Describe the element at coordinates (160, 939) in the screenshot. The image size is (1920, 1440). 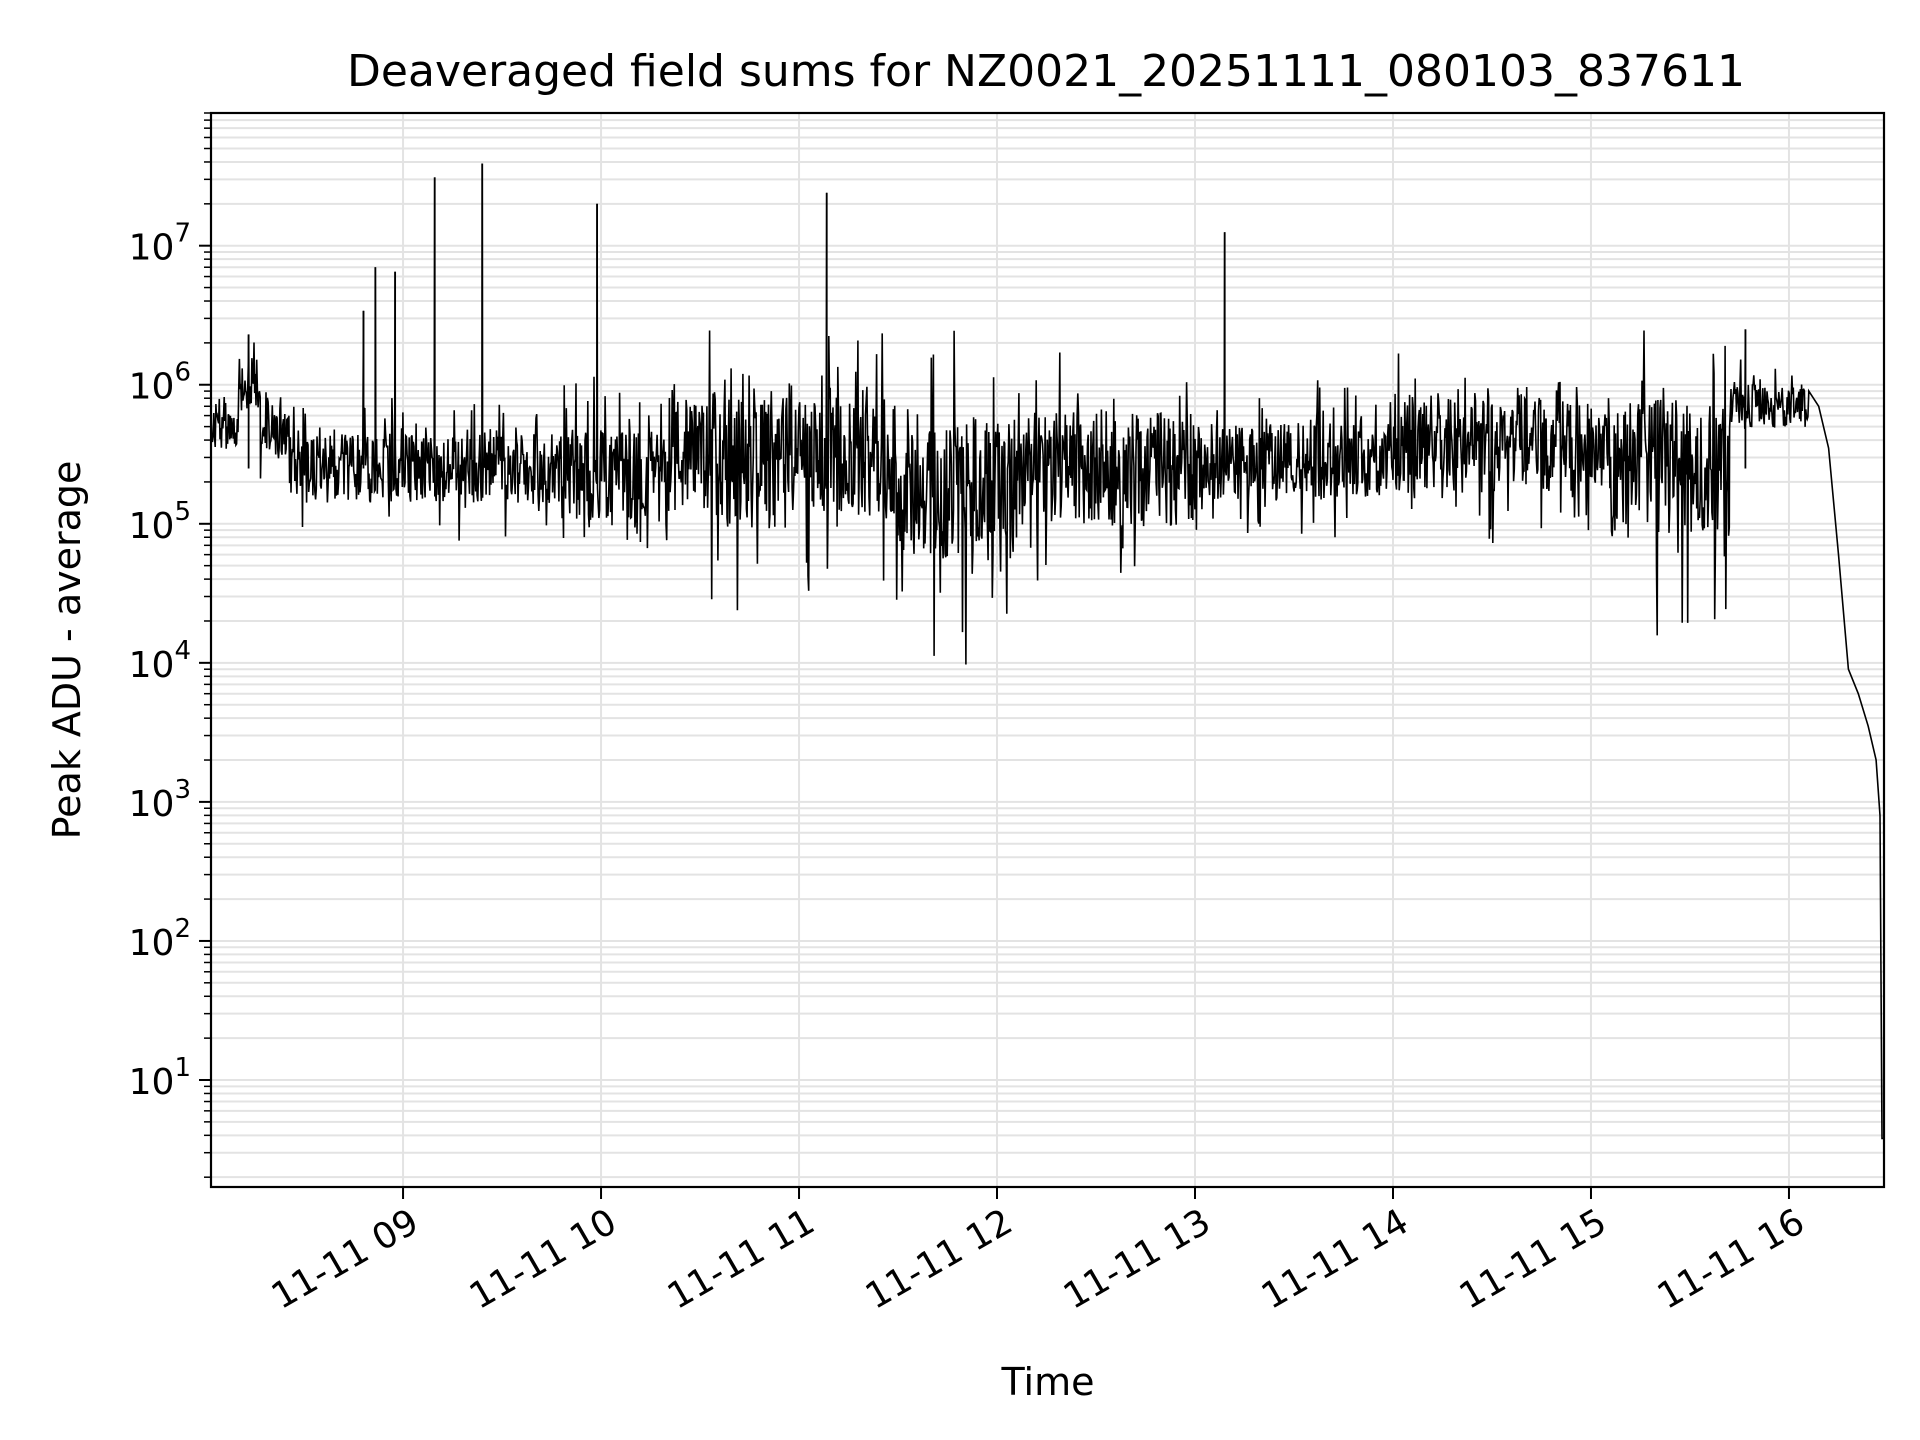
I see `y-tick-label: 10²` at that location.